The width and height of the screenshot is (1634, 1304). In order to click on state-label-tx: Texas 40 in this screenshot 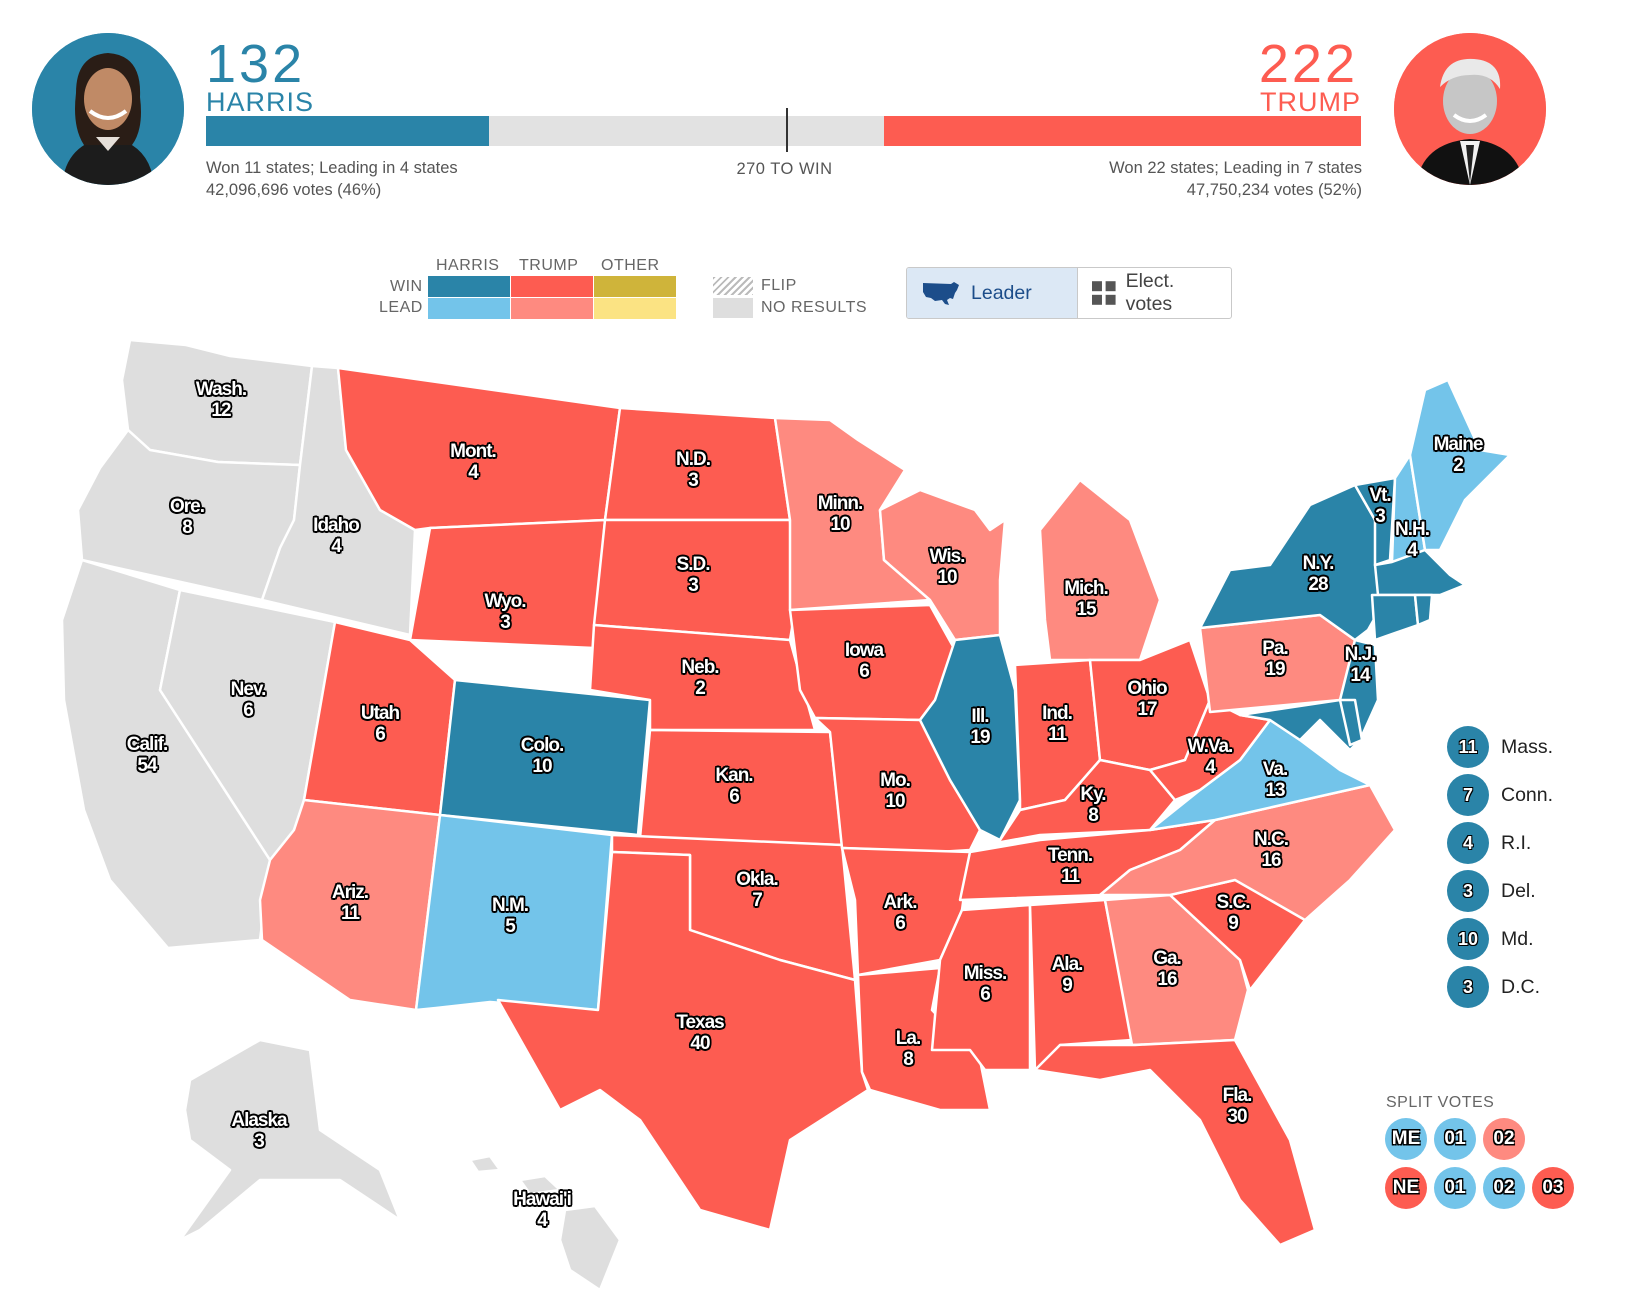, I will do `click(700, 1033)`.